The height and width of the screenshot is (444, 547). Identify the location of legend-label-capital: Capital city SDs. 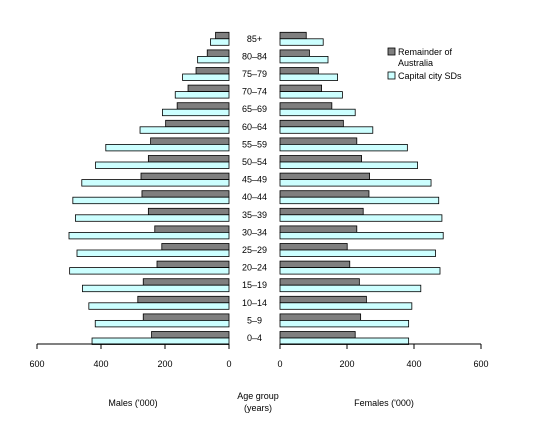
(430, 76).